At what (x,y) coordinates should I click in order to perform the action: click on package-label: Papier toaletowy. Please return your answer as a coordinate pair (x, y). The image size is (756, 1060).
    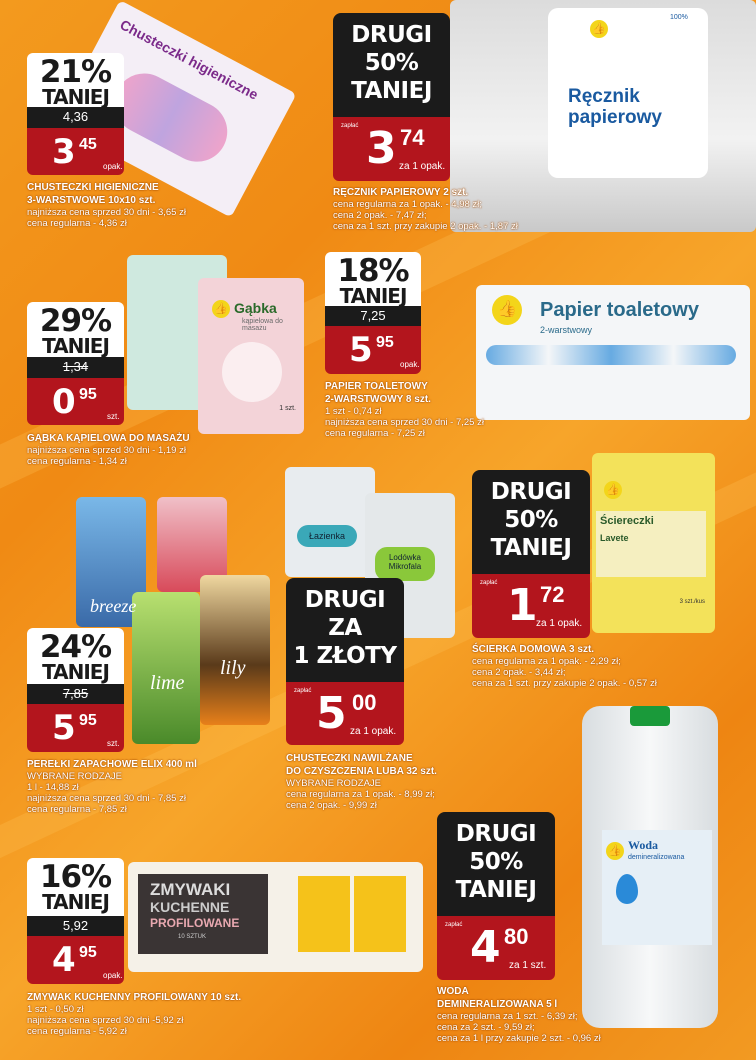
    Looking at the image, I should click on (619, 310).